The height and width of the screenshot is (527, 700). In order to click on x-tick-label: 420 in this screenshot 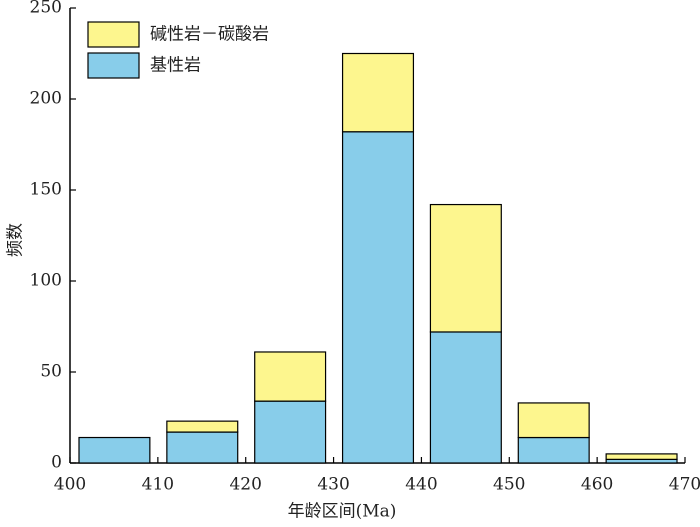, I will do `click(245, 485)`.